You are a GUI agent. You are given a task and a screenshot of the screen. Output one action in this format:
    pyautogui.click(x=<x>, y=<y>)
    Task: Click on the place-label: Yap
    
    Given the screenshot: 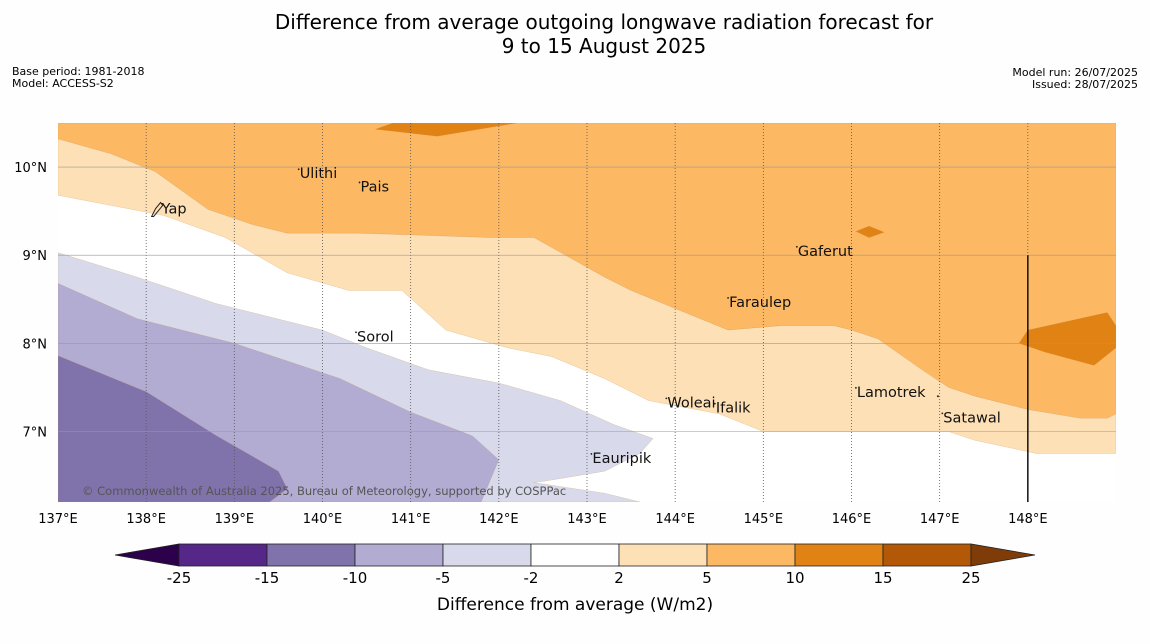 What is the action you would take?
    pyautogui.click(x=174, y=209)
    